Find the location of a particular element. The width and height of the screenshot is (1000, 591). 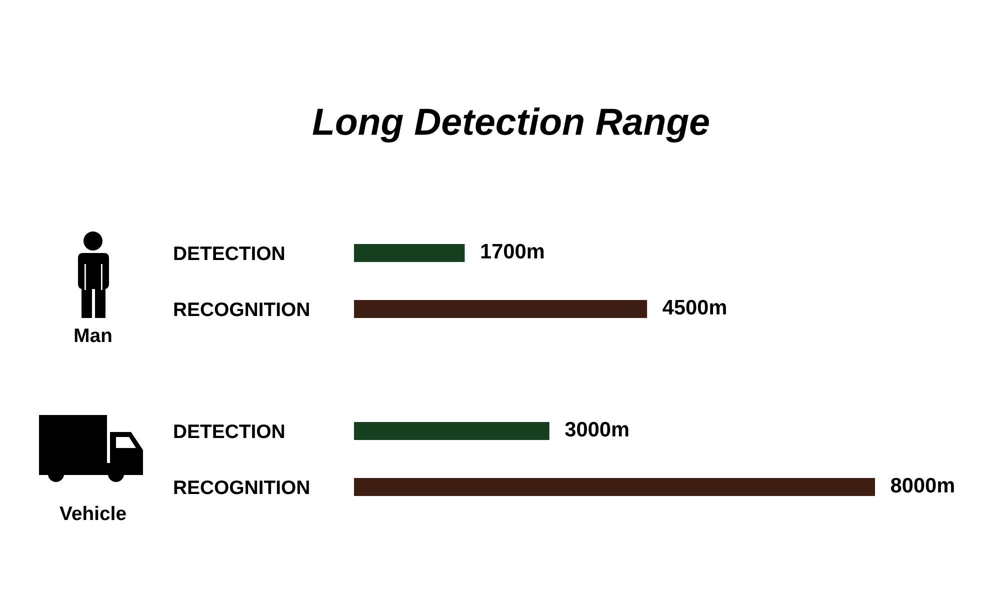

data-label: 3000m is located at coordinates (596, 429).